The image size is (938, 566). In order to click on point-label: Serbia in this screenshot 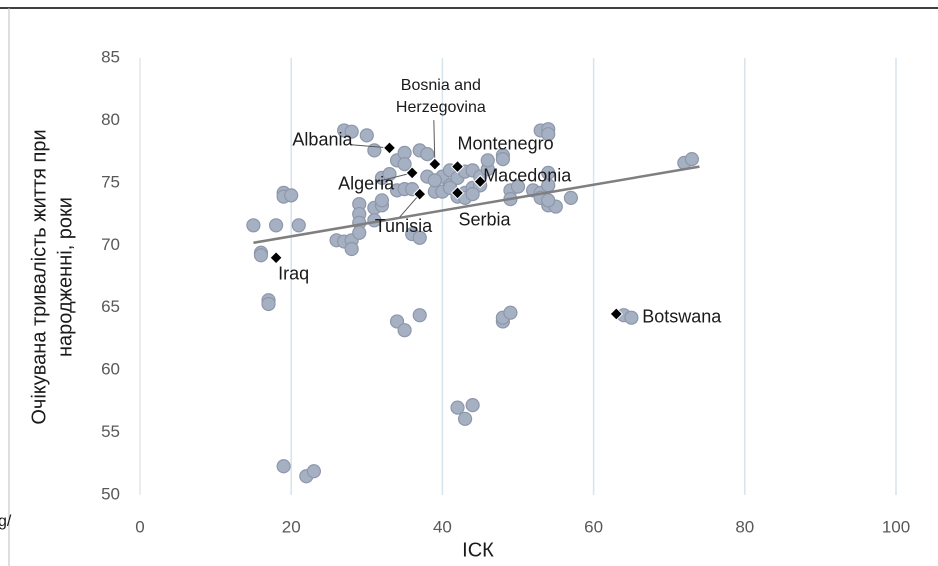, I will do `click(485, 220)`.